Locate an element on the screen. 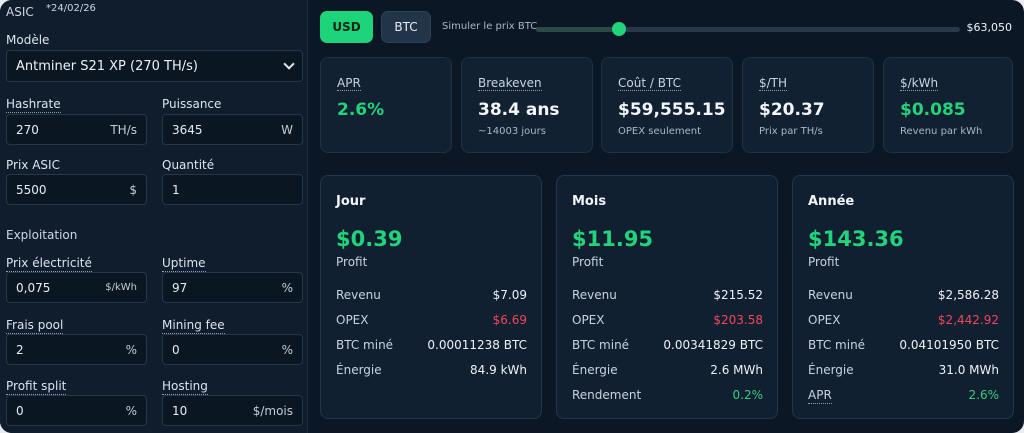  asic-price-value: 5500 is located at coordinates (31, 189).